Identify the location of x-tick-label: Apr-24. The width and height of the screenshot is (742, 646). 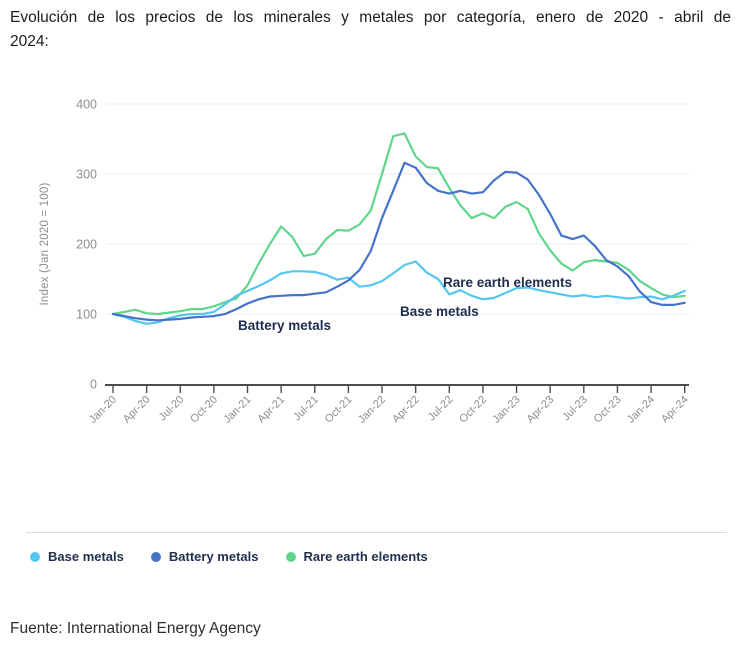
(675, 410).